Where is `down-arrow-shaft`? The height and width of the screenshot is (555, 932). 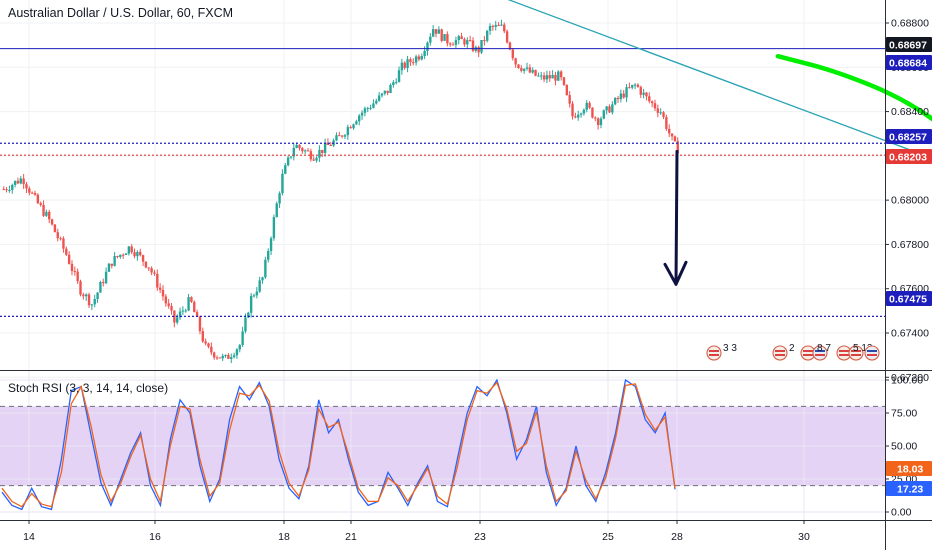 down-arrow-shaft is located at coordinates (676, 217).